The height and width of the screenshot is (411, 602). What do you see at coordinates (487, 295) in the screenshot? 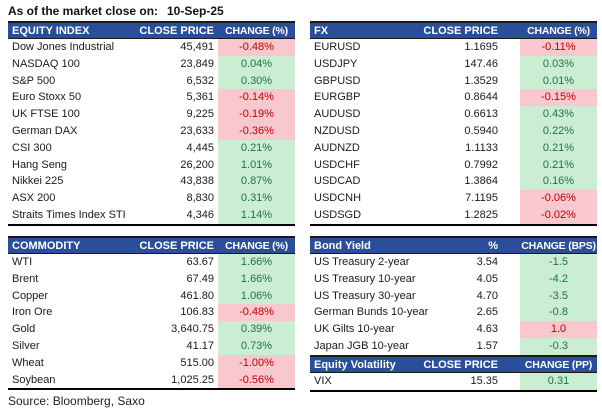
I see `row-close-price: 4.70` at bounding box center [487, 295].